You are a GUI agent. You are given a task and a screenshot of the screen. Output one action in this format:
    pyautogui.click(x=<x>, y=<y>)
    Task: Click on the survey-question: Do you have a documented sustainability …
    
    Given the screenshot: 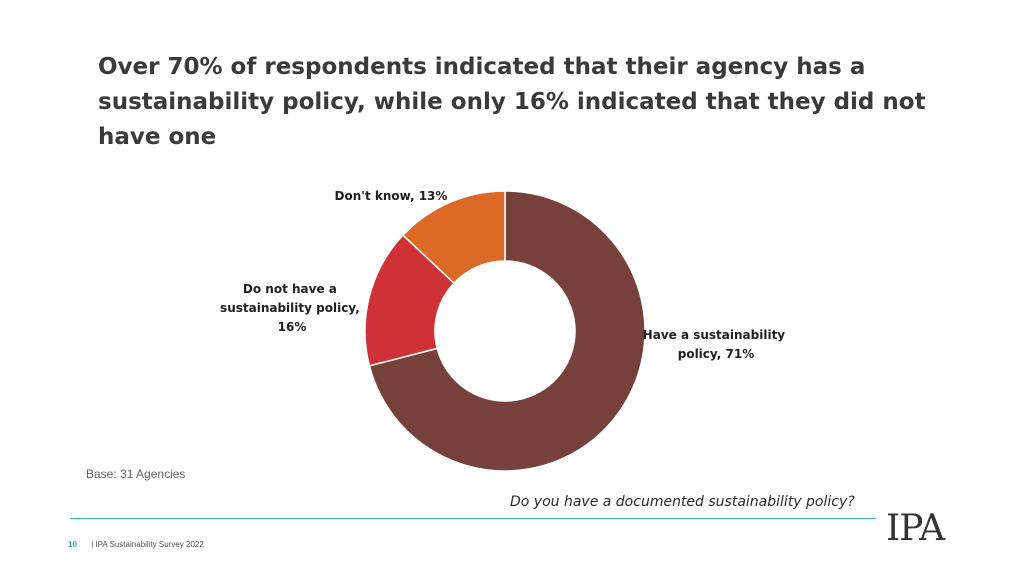 What is the action you would take?
    pyautogui.click(x=682, y=502)
    